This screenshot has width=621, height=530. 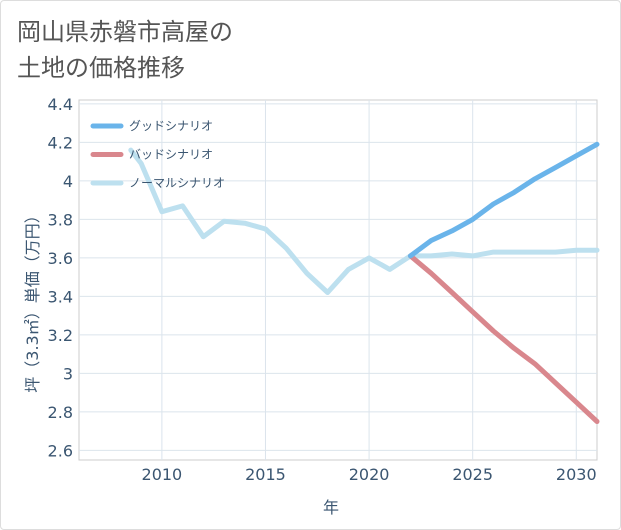 What do you see at coordinates (265, 474) in the screenshot?
I see `x-tick-label: 2015` at bounding box center [265, 474].